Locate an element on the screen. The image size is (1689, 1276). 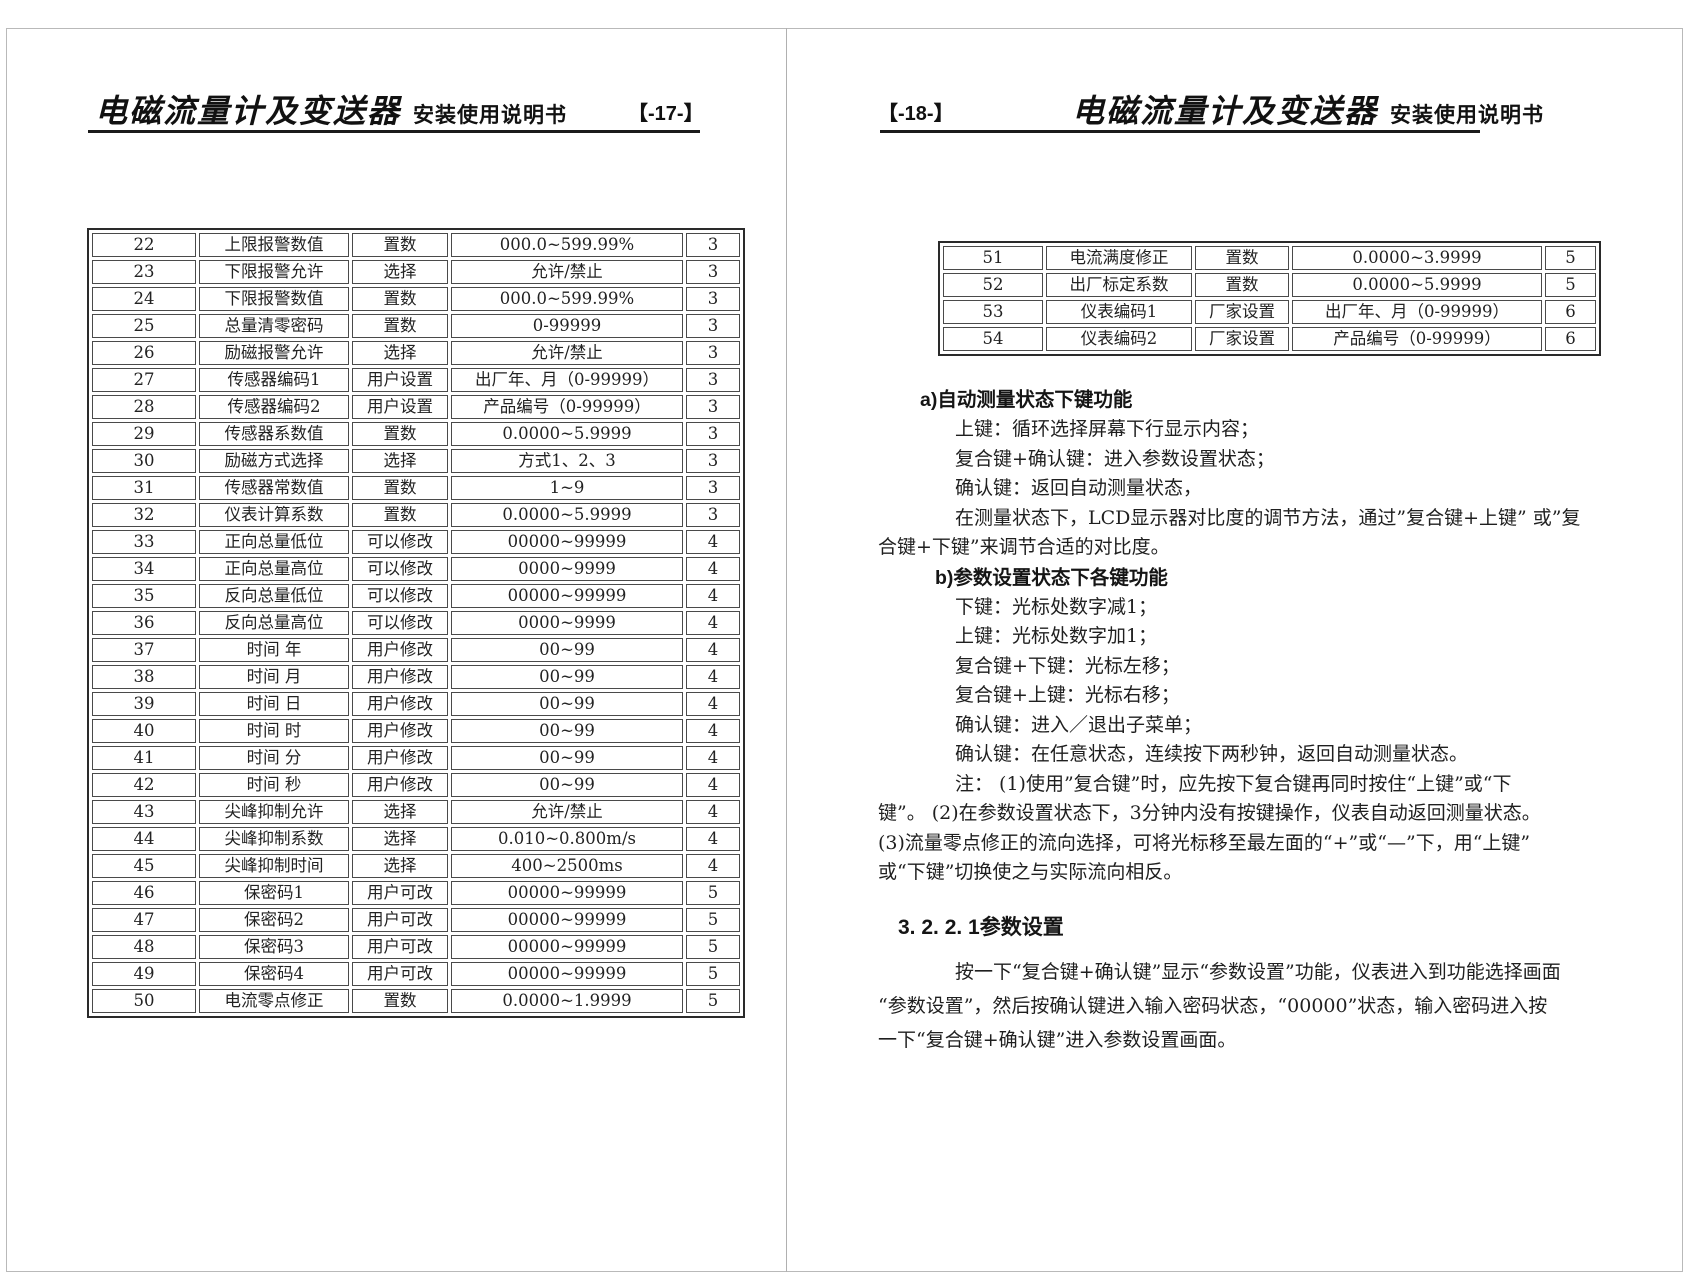
table-cell: 传感器编码2 is located at coordinates (274, 407).